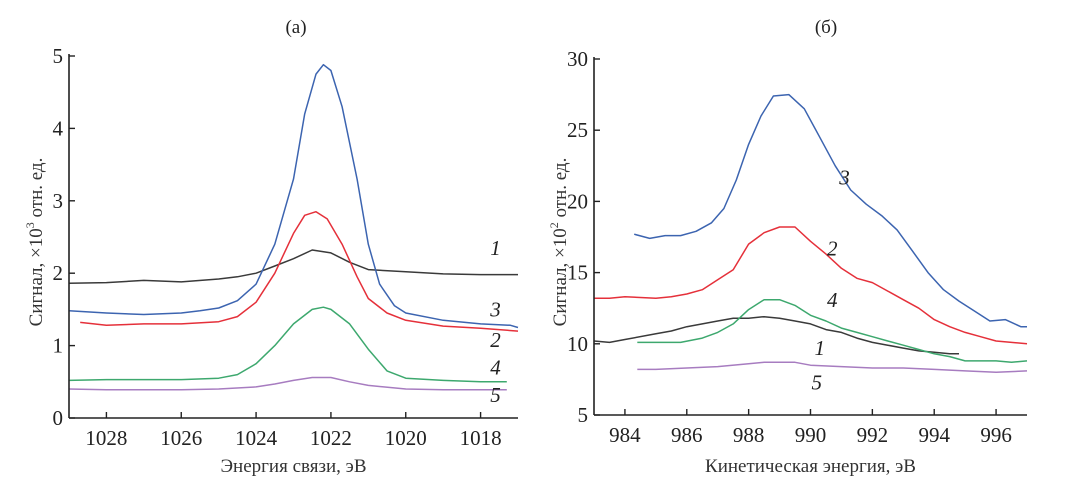  What do you see at coordinates (554, 225) in the screenshot?
I see `y-axis-title-exponent: 2` at bounding box center [554, 225].